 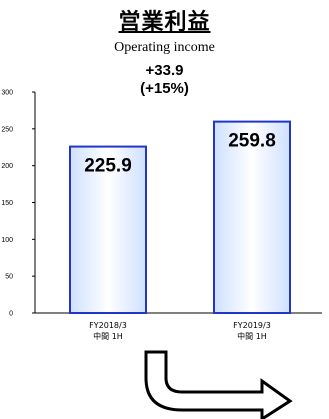 I want to click on y-tick-label: 0, so click(x=11, y=314).